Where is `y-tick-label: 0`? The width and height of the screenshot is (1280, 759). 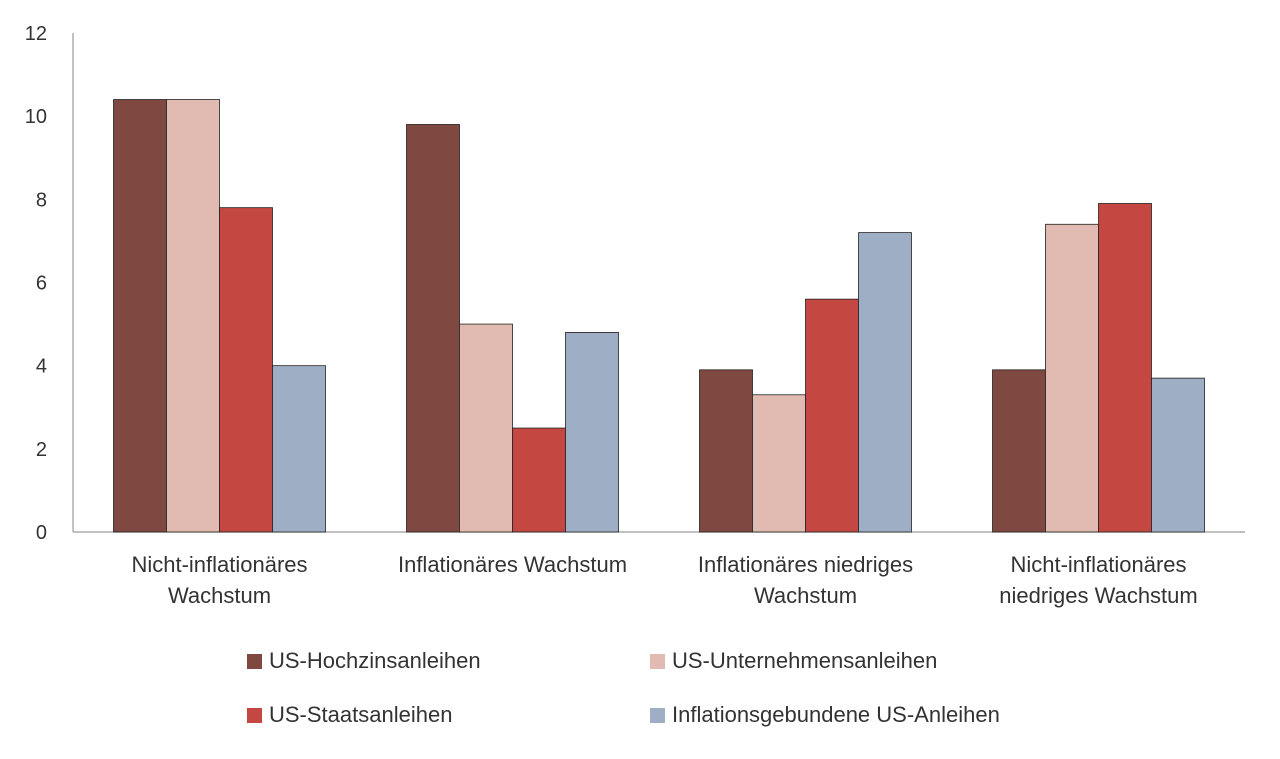
y-tick-label: 0 is located at coordinates (41, 533).